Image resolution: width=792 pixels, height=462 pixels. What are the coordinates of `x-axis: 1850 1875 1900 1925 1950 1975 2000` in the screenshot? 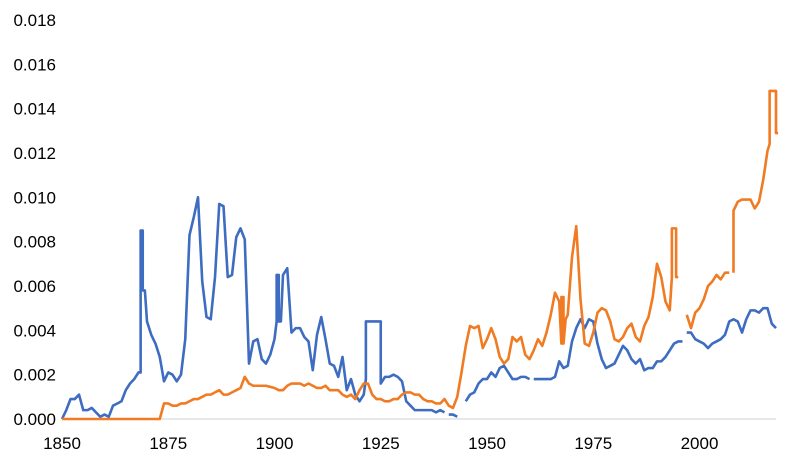 It's located at (409, 435).